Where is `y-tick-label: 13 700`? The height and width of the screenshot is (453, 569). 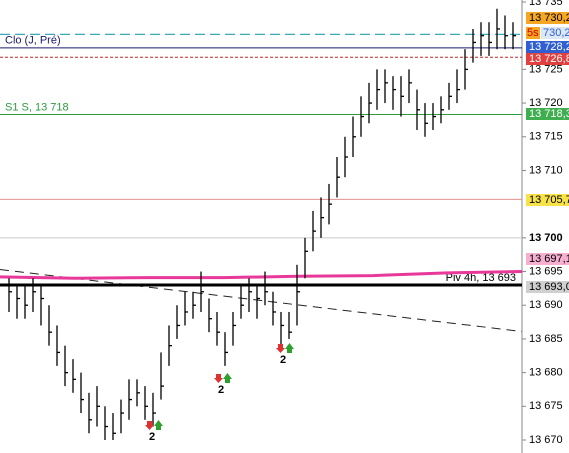
y-tick-label: 13 700 is located at coordinates (546, 238).